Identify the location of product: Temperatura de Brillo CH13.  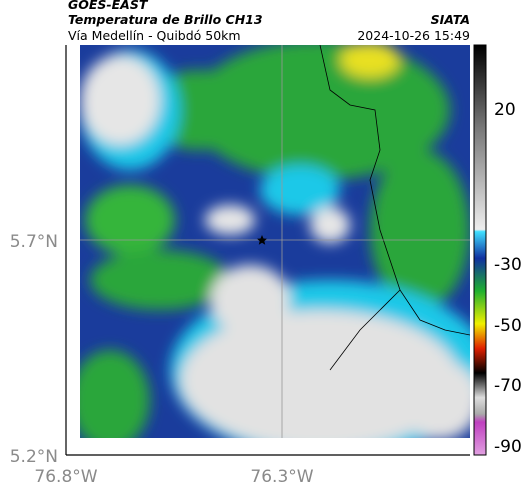
(165, 19).